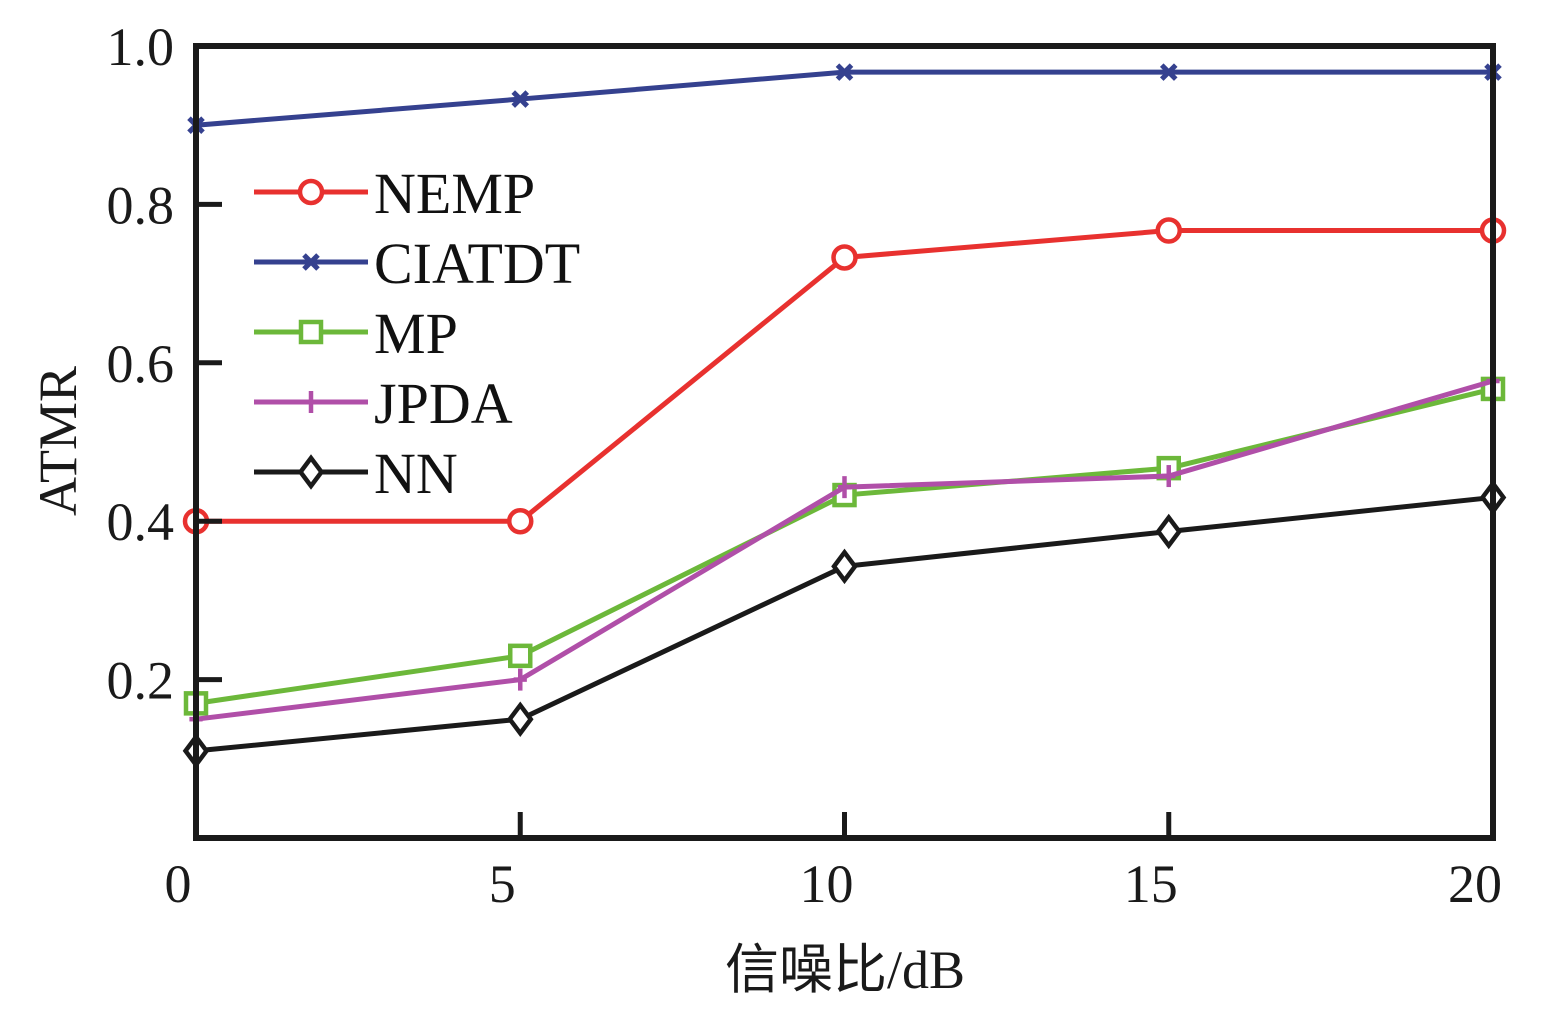  Describe the element at coordinates (1475, 884) in the screenshot. I see `x-tick-label: 20` at that location.